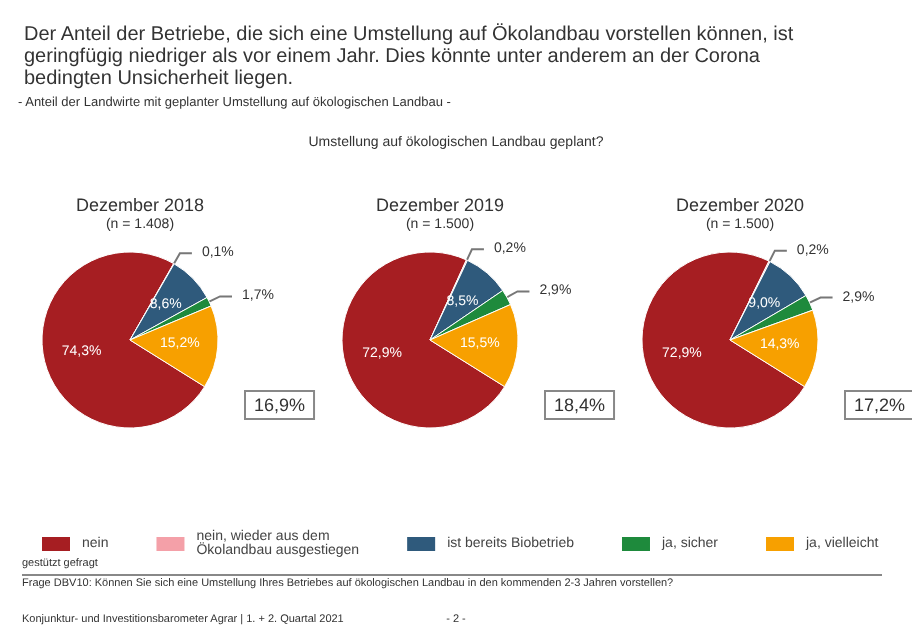 The image size is (912, 638). I want to click on text: 18,4%, so click(580, 405).